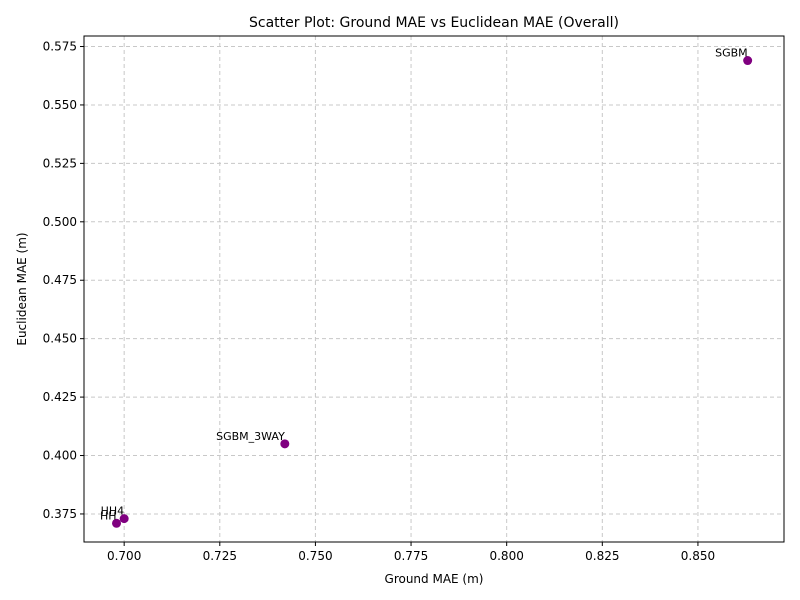 This screenshot has width=800, height=600. Describe the element at coordinates (602, 556) in the screenshot. I see `x-tick-label: 0.825` at that location.